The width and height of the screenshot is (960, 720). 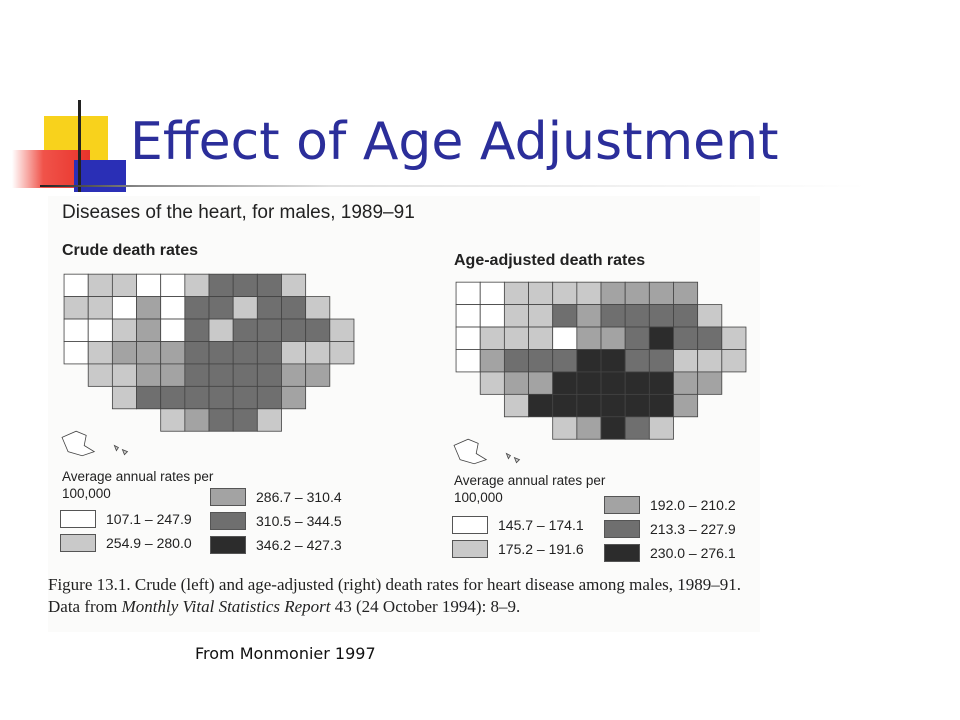 I want to click on slide-title: Effect of Age Adjustment, so click(x=454, y=142).